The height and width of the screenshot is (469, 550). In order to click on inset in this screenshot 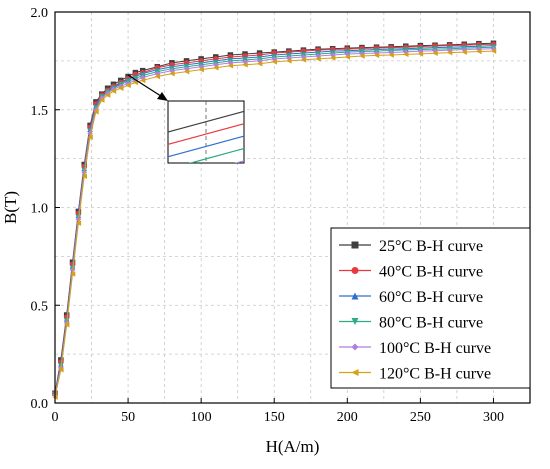, I will do `click(191, 139)`.